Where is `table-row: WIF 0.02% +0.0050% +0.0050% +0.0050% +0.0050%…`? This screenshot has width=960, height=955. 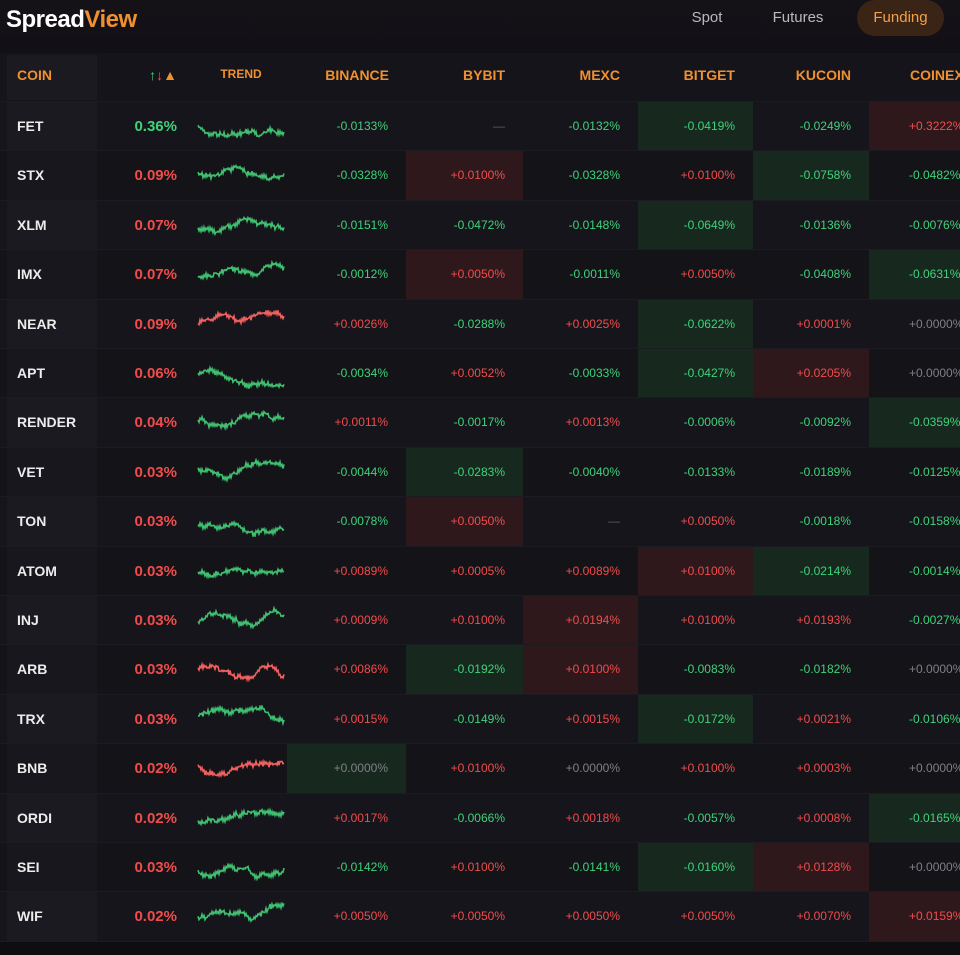 table-row: WIF 0.02% +0.0050% +0.0050% +0.0050% +0.0050%… is located at coordinates (480, 916).